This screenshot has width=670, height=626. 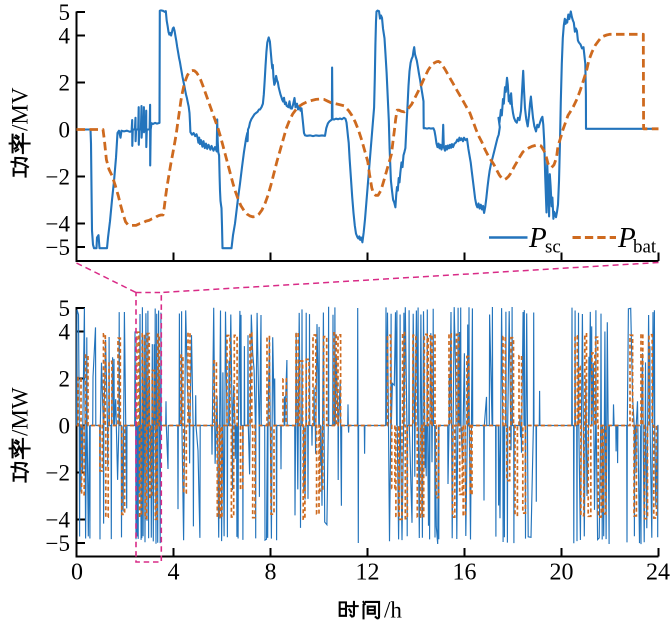 I want to click on svg-text: 24, so click(x=658, y=573).